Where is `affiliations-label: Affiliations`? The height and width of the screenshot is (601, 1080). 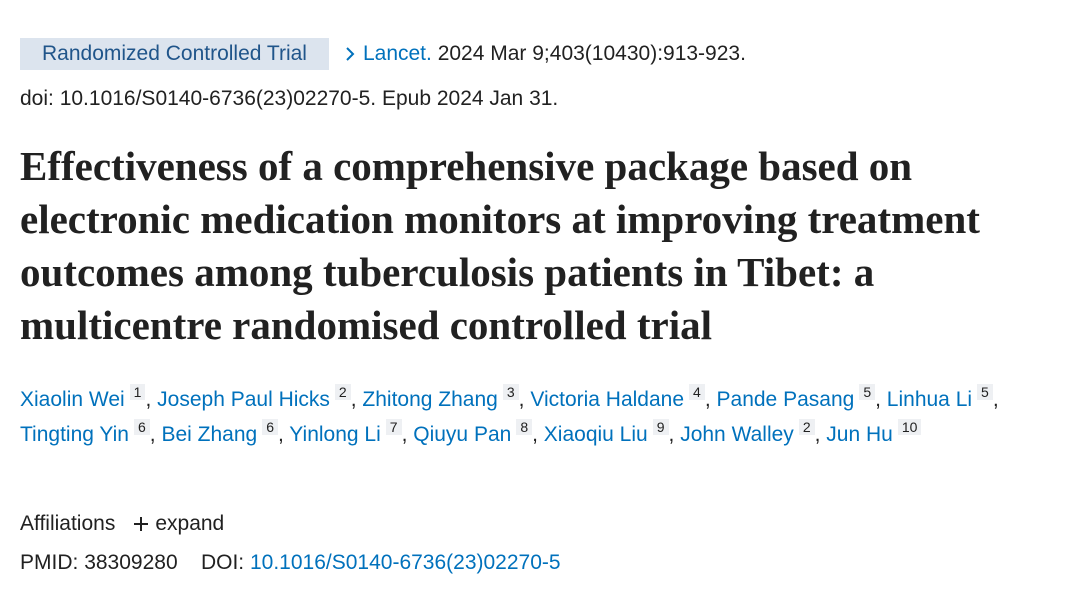 affiliations-label: Affiliations is located at coordinates (68, 523).